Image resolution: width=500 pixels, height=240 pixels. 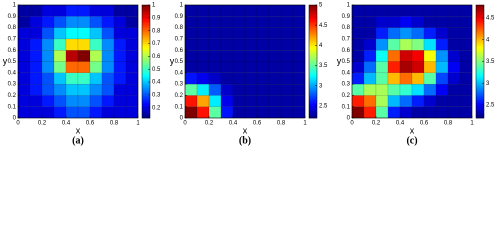 I want to click on y-tick-label: 0.9, so click(x=346, y=17).